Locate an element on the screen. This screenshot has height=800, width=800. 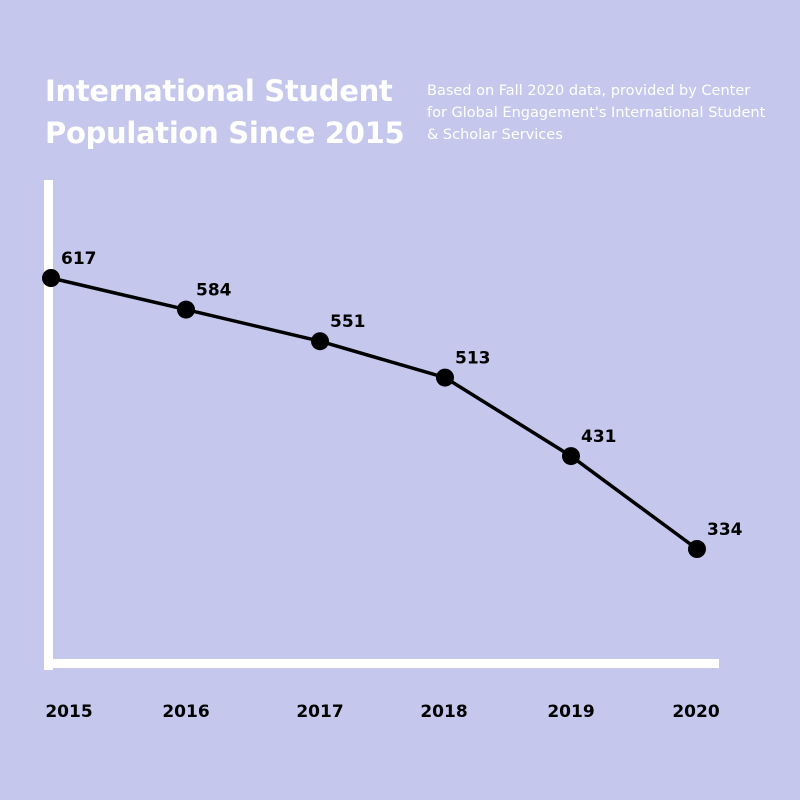
x-tick-label: 2015 is located at coordinates (68, 712).